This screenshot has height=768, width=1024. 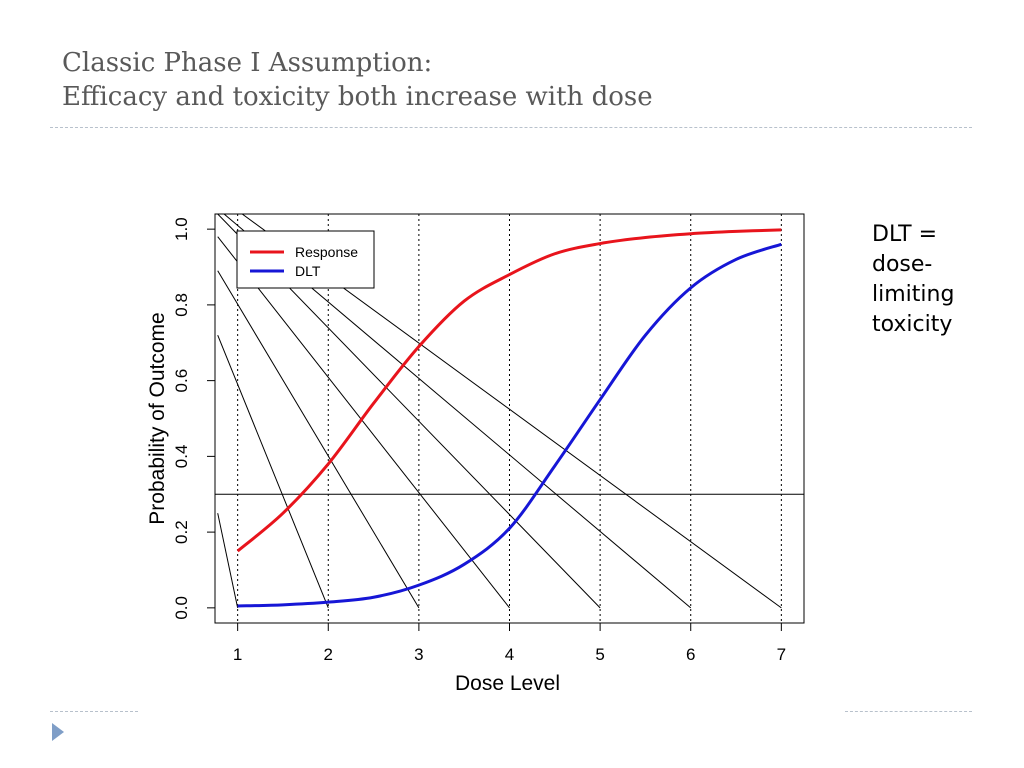 What do you see at coordinates (181, 381) in the screenshot?
I see `y-tick-label-0.6: 0.6` at bounding box center [181, 381].